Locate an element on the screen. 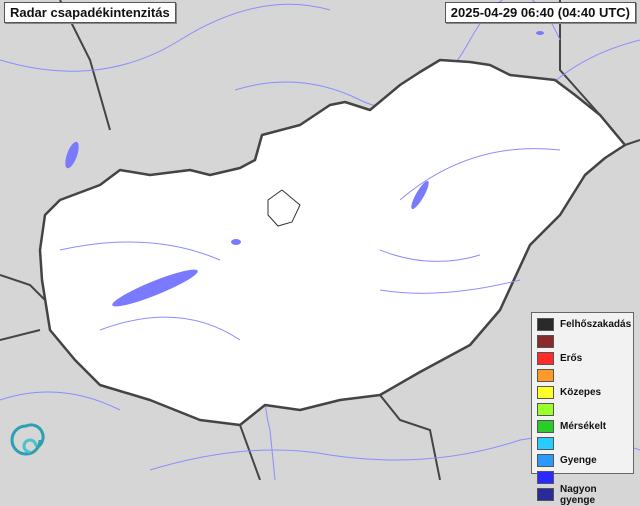 This screenshot has height=506, width=640. legend-item: Gyenge is located at coordinates (585, 460).